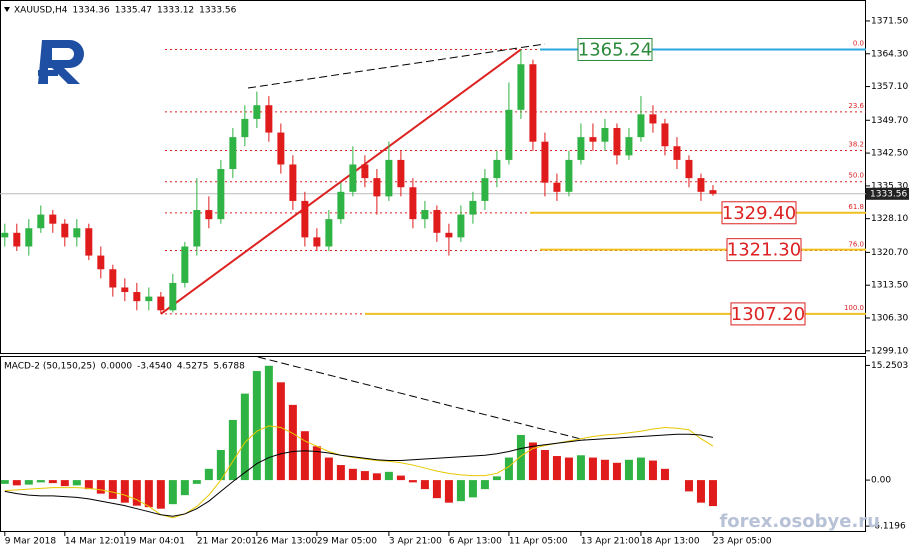 Image resolution: width=909 pixels, height=552 pixels. Describe the element at coordinates (229, 367) in the screenshot. I see `macd-header-value: 5.6788` at that location.